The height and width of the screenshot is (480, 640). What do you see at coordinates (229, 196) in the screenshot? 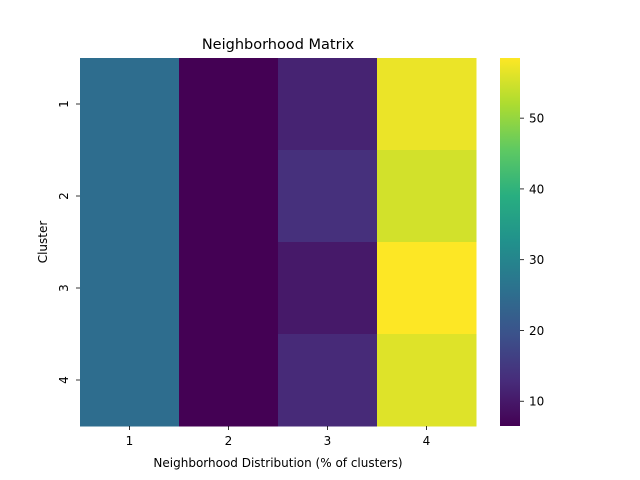
I see `heatmap-cell-r2-c2` at bounding box center [229, 196].